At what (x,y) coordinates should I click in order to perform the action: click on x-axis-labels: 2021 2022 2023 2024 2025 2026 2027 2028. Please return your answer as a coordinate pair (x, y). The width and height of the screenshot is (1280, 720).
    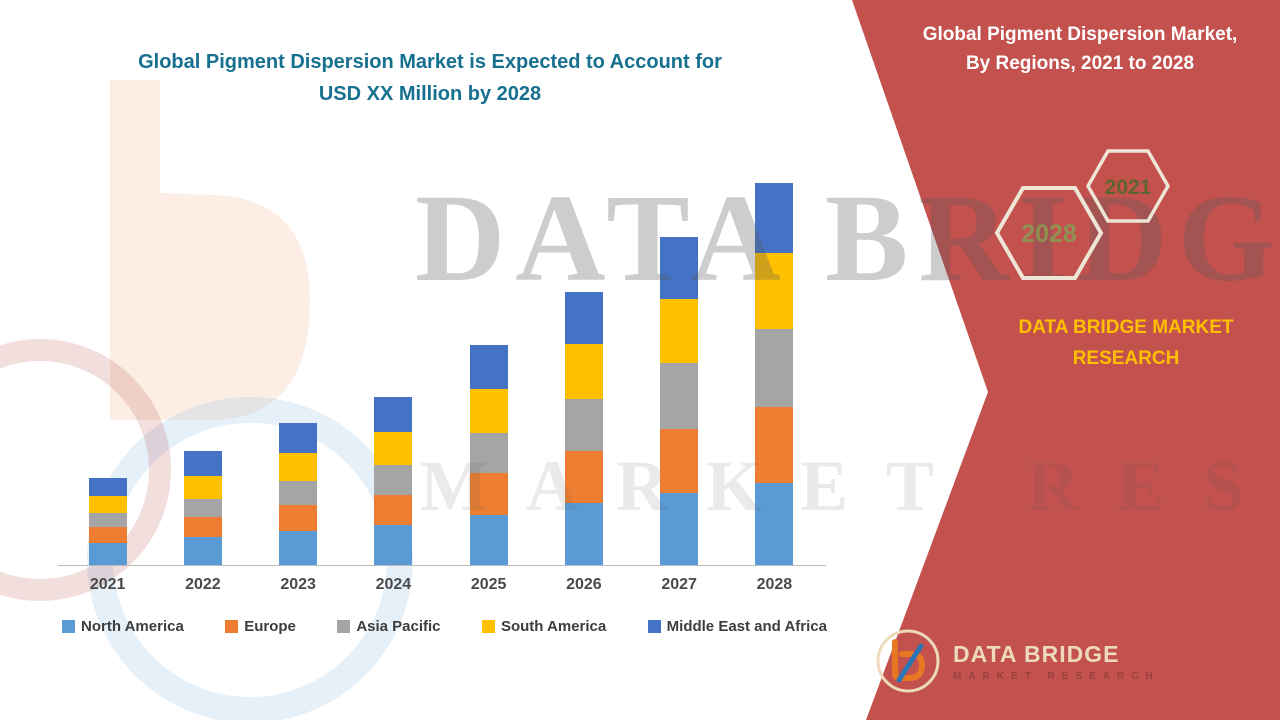
    Looking at the image, I should click on (441, 585).